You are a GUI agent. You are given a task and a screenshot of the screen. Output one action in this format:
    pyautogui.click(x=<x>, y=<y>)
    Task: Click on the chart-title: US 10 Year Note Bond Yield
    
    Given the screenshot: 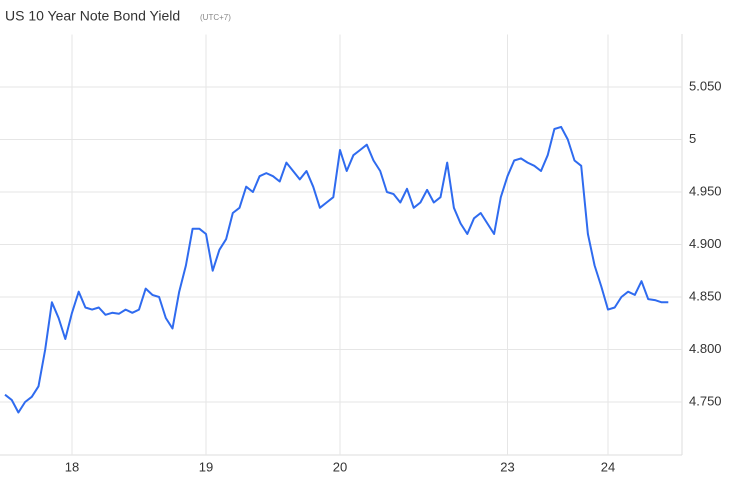 What is the action you would take?
    pyautogui.click(x=92, y=16)
    